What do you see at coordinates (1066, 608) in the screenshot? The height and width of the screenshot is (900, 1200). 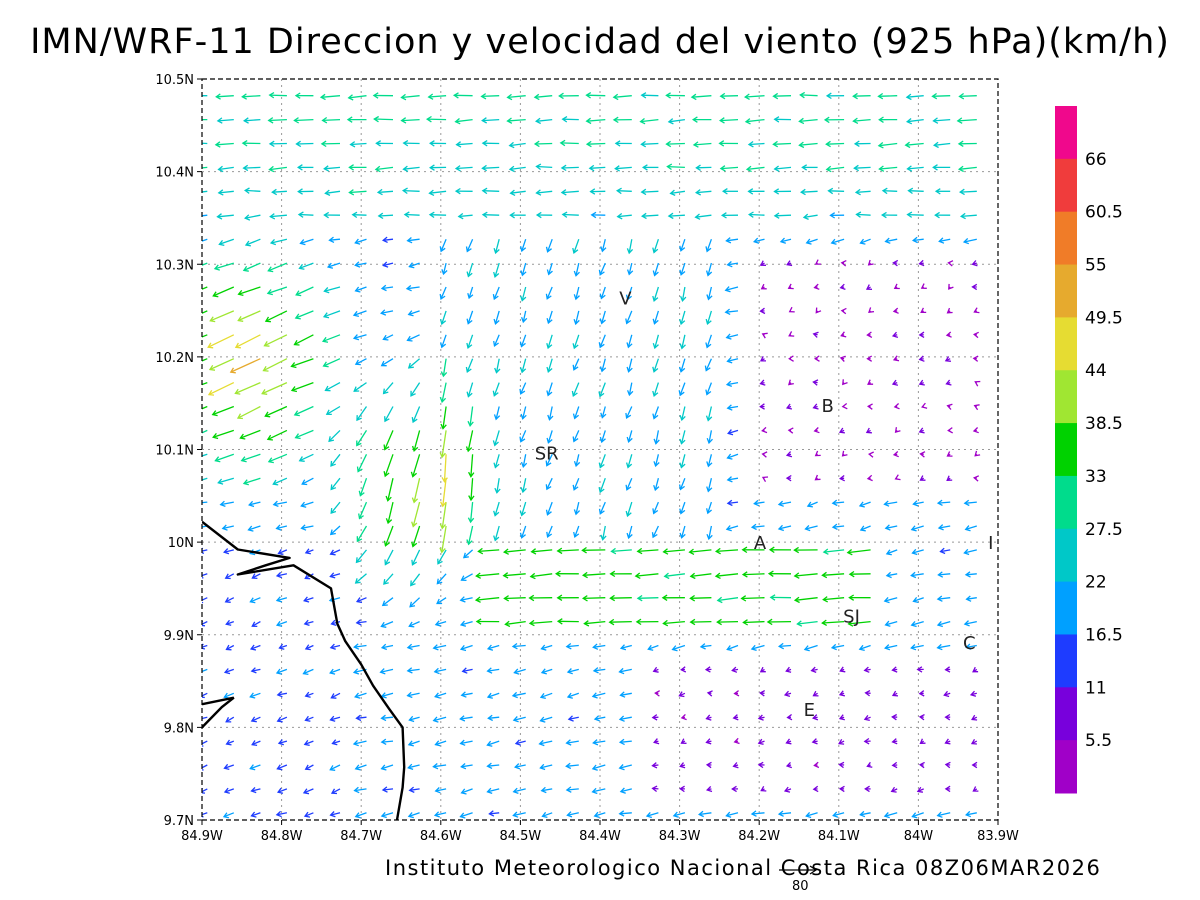 I see `colorbar-swatch` at bounding box center [1066, 608].